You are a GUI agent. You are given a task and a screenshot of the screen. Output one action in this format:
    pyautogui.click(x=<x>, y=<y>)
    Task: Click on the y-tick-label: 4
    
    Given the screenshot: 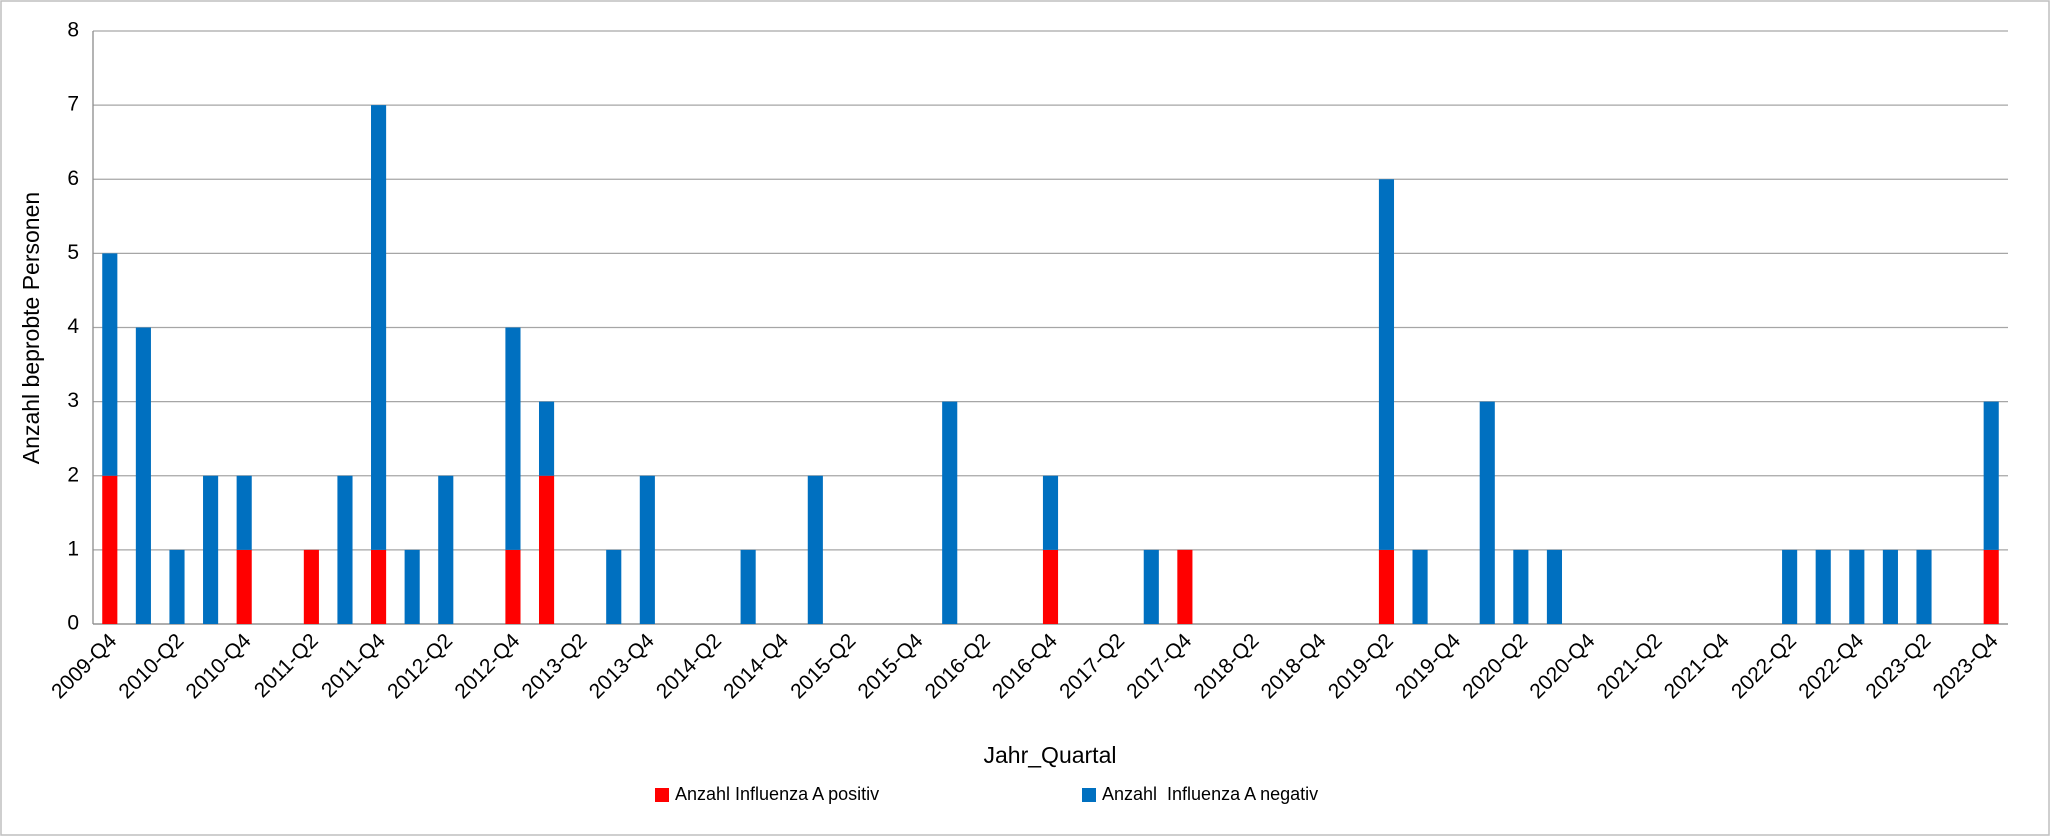 What is the action you would take?
    pyautogui.click(x=73, y=326)
    